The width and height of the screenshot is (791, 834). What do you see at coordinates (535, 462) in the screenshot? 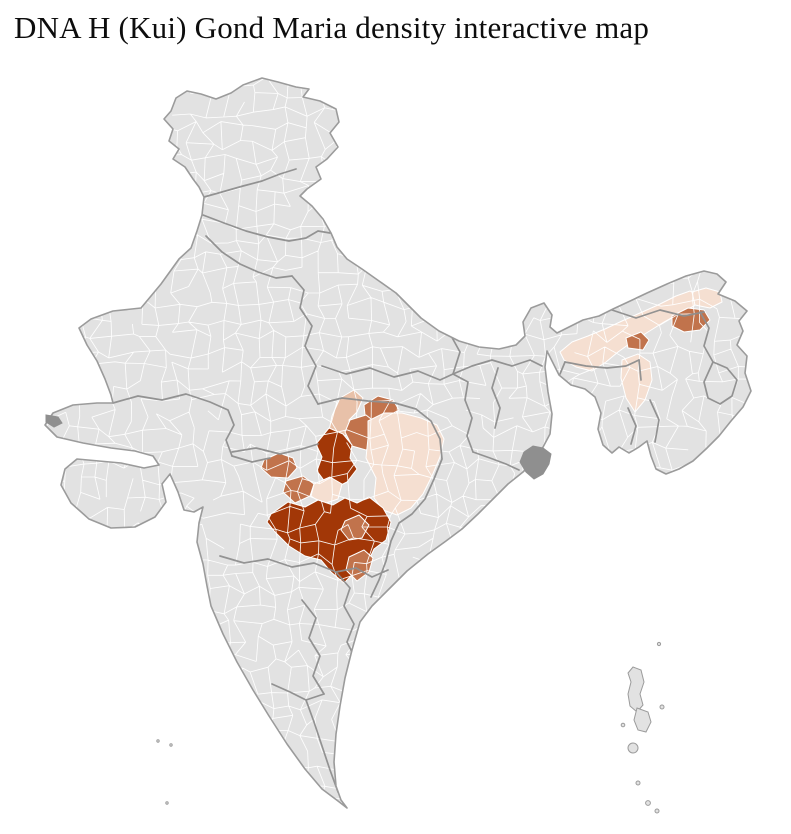
I see `sundarbans-delta-patch` at bounding box center [535, 462].